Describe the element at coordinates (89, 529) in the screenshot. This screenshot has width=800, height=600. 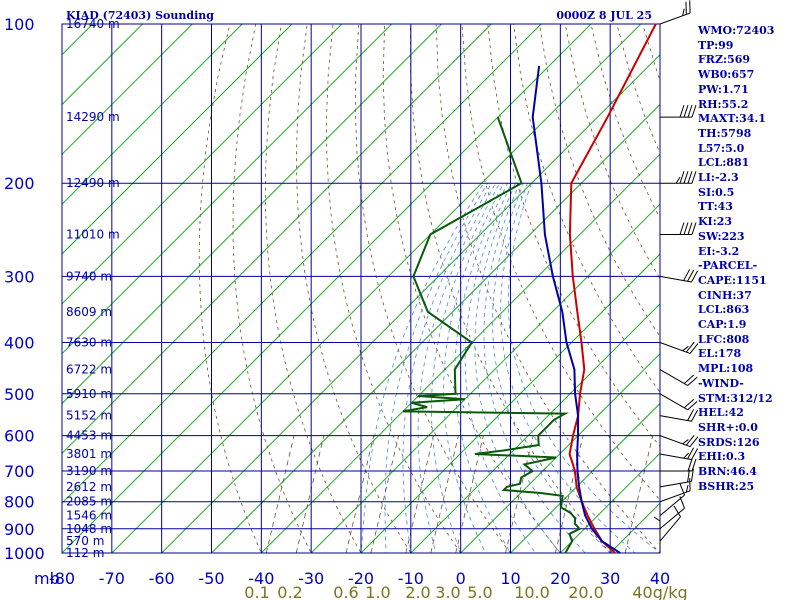
I see `height-label: 1048 m` at that location.